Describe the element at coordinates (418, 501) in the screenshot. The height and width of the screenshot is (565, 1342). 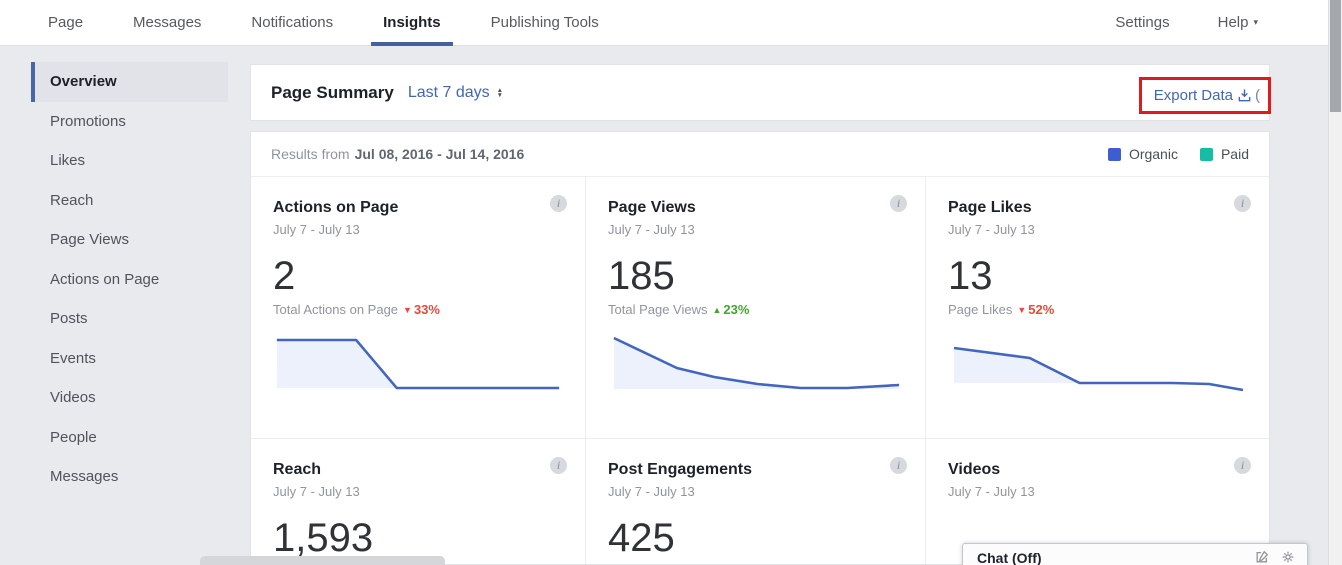
I see `card-reach: Reach July 7 - July 13 1,593 i` at that location.